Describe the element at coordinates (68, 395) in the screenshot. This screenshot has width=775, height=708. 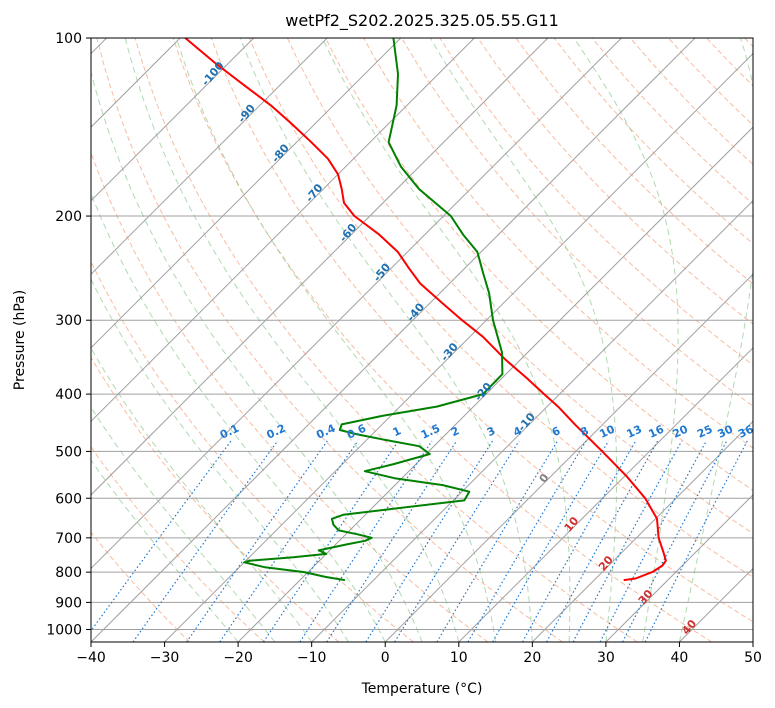
I see `y-tick-label: 400` at that location.